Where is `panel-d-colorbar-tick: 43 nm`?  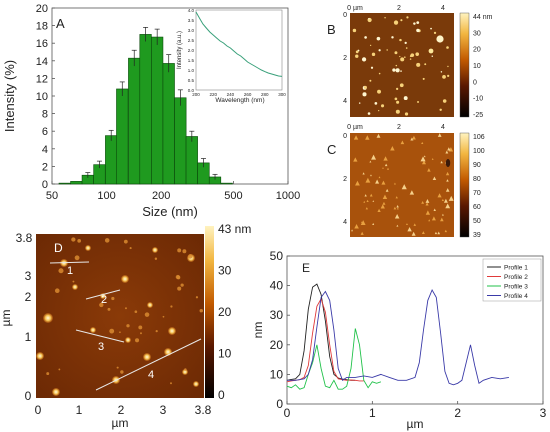 panel-d-colorbar-tick: 43 nm is located at coordinates (234, 229).